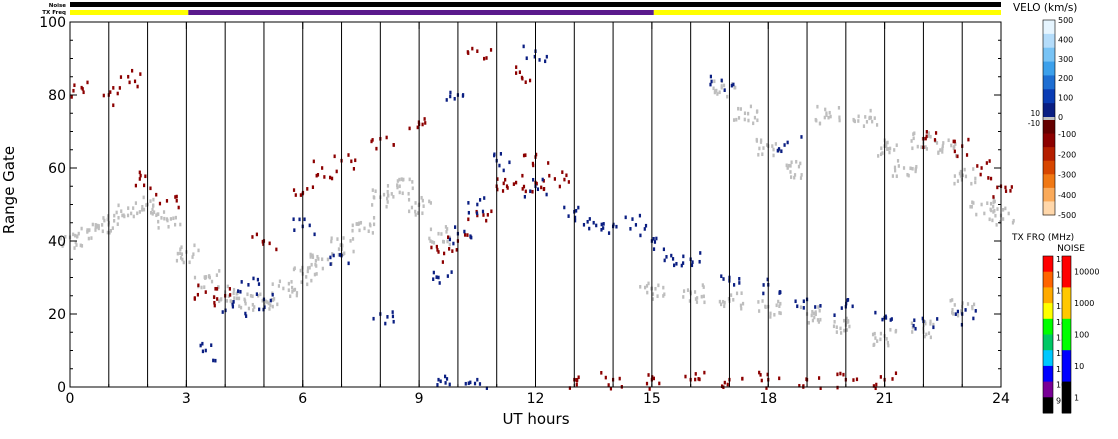  What do you see at coordinates (1001, 399) in the screenshot?
I see `x-tick-label: 24` at bounding box center [1001, 399].